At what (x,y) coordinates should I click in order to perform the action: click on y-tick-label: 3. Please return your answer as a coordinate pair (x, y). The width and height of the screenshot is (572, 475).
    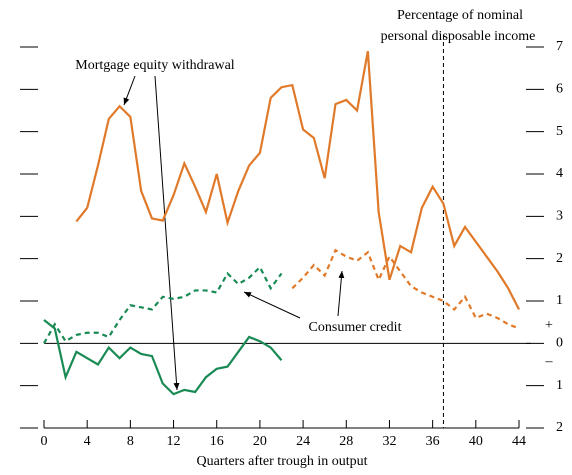
    Looking at the image, I should click on (559, 216).